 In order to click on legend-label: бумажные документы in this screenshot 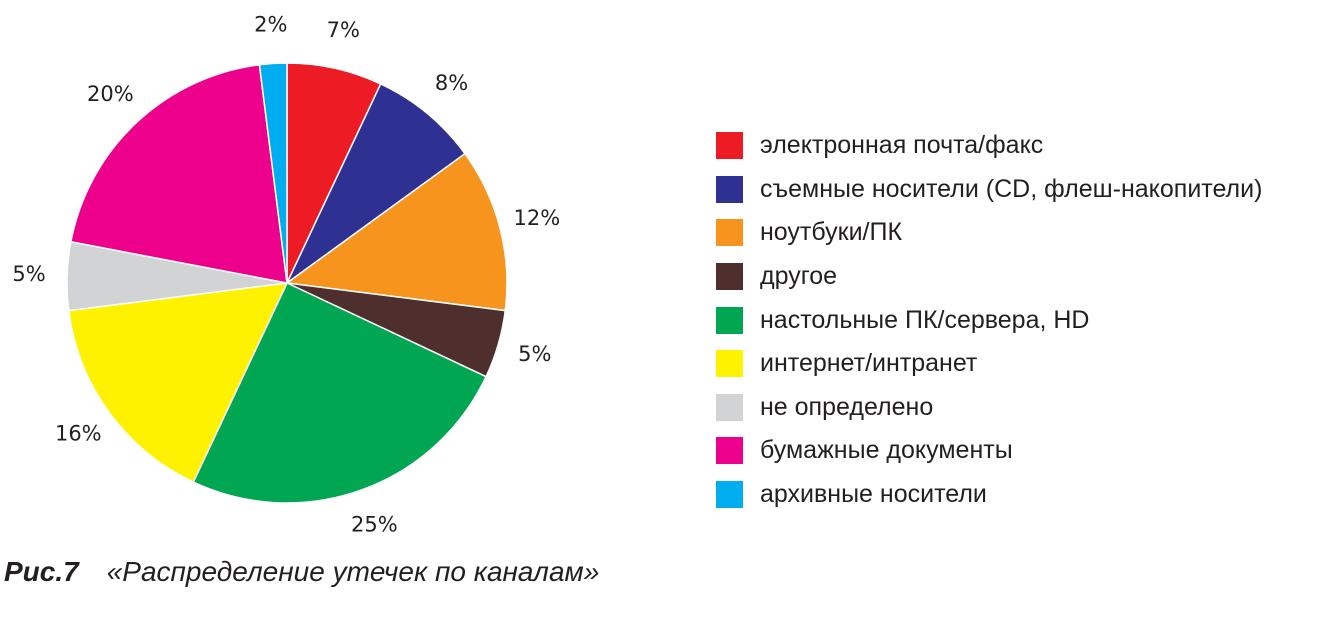, I will do `click(886, 450)`.